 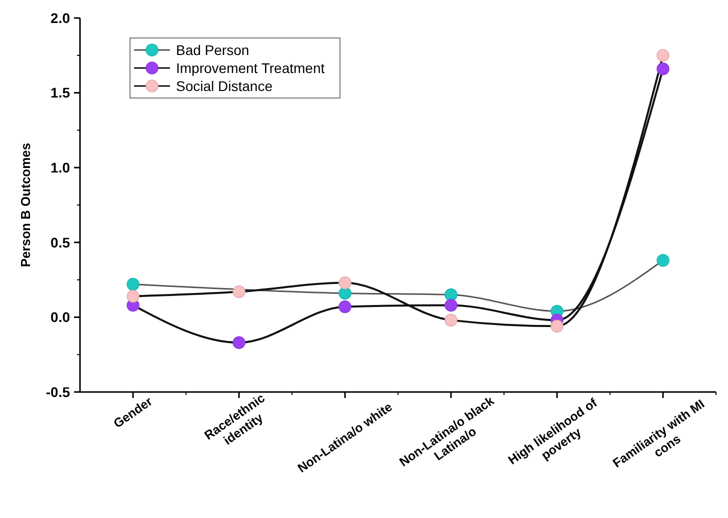 What do you see at coordinates (25, 205) in the screenshot?
I see `y-axis-title: Person B Outcomes` at bounding box center [25, 205].